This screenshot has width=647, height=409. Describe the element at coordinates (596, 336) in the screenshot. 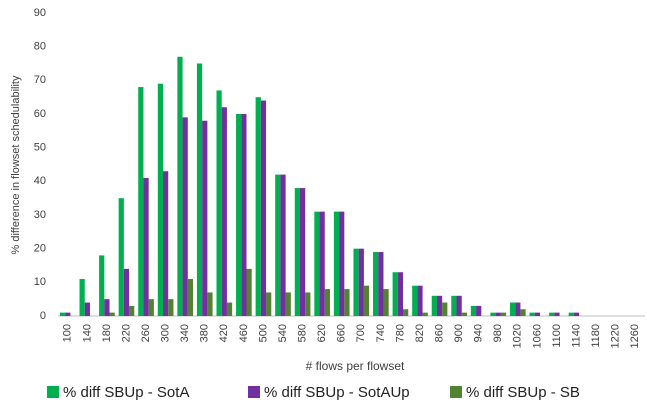

I see `x-tick-label: 1180` at that location.